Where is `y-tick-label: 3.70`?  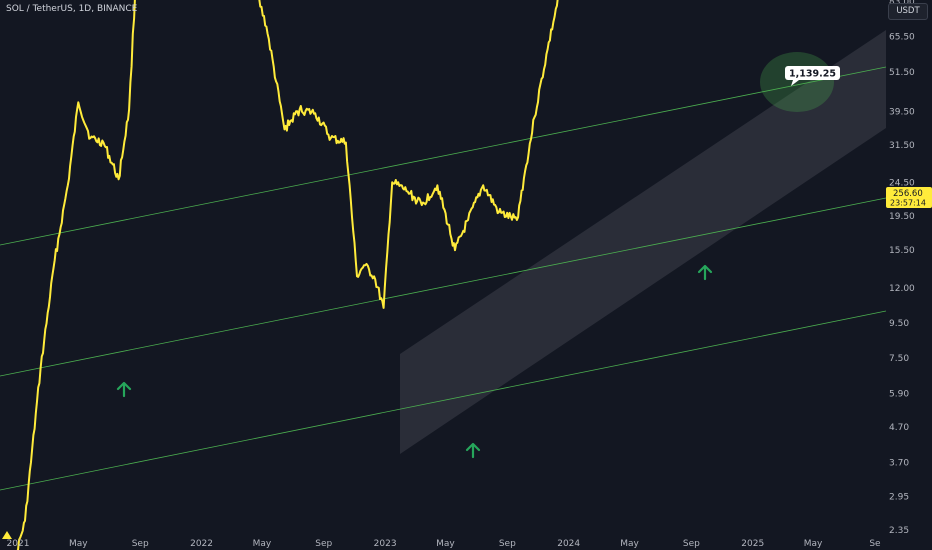 y-tick-label: 3.70 is located at coordinates (899, 464).